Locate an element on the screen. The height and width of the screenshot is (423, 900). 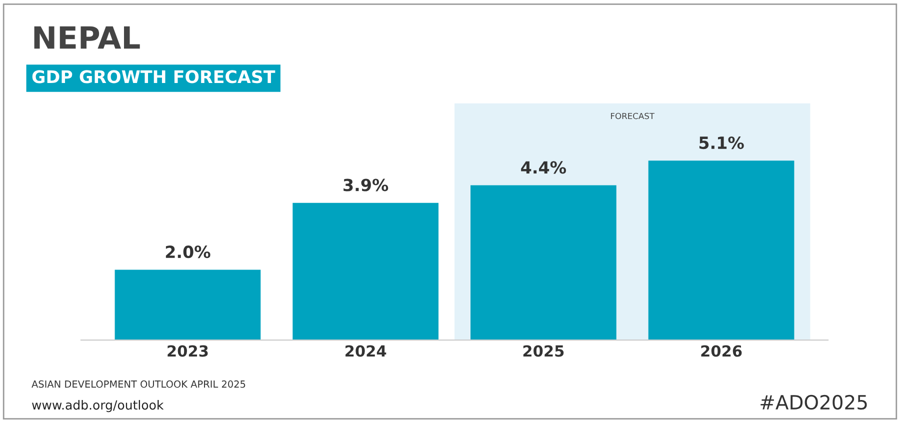
text: #ADO2025 is located at coordinates (813, 402).